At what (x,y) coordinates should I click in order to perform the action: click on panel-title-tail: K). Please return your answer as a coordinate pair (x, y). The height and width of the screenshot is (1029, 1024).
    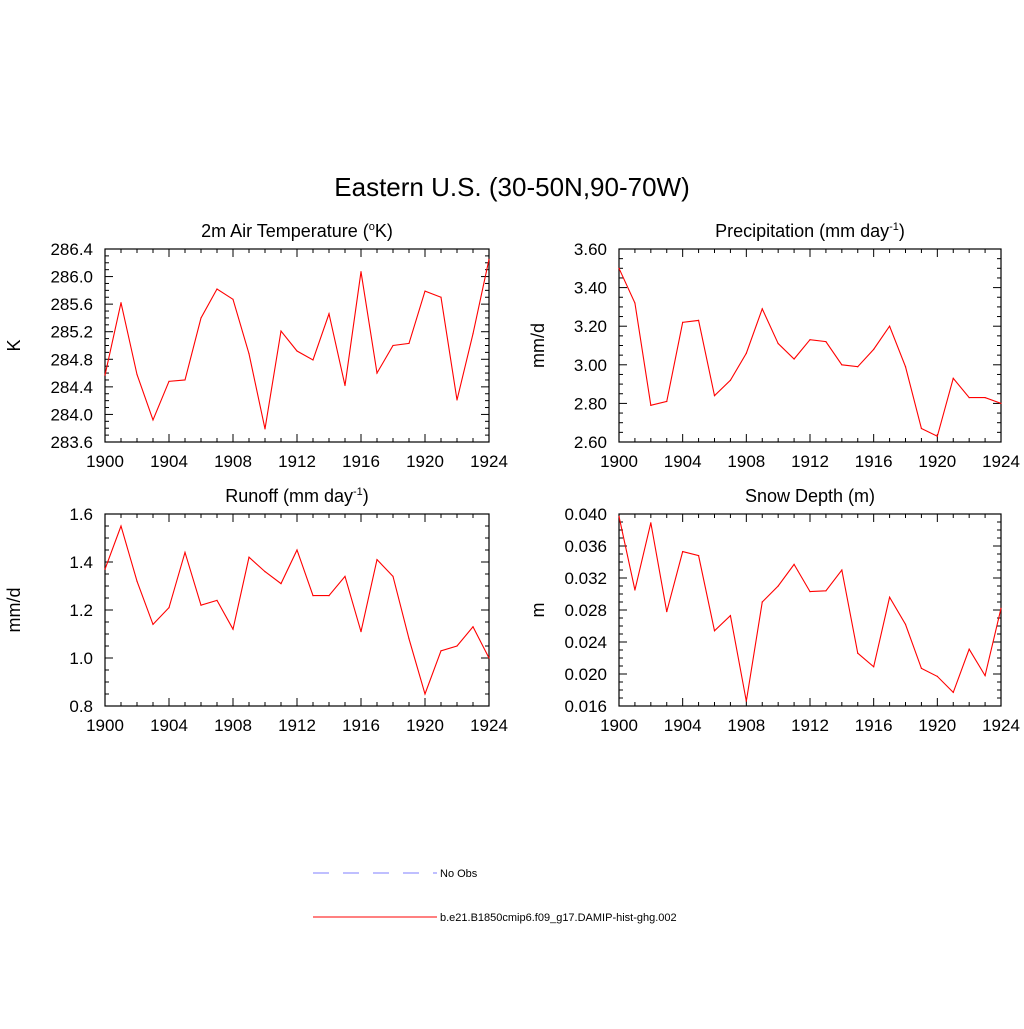
    Looking at the image, I should click on (384, 231).